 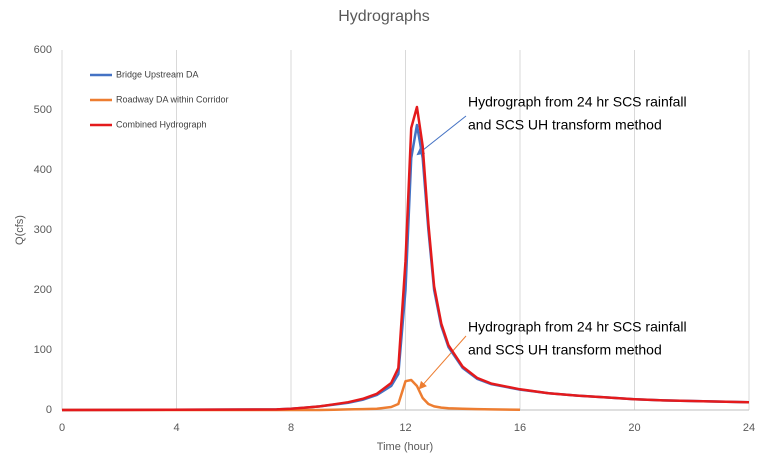 What do you see at coordinates (291, 395) in the screenshot?
I see `series-line` at bounding box center [291, 395].